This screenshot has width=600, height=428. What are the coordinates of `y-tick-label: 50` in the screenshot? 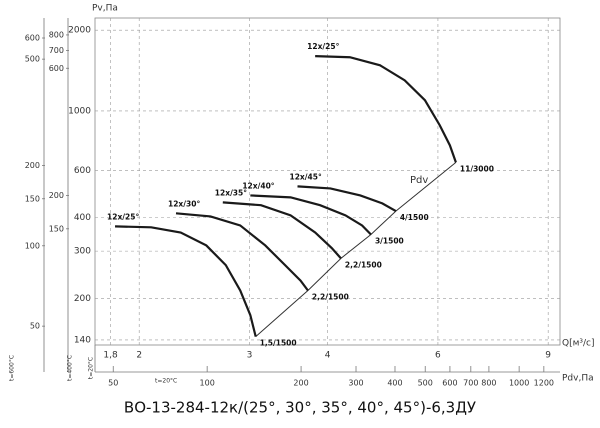 It's located at (35, 326).